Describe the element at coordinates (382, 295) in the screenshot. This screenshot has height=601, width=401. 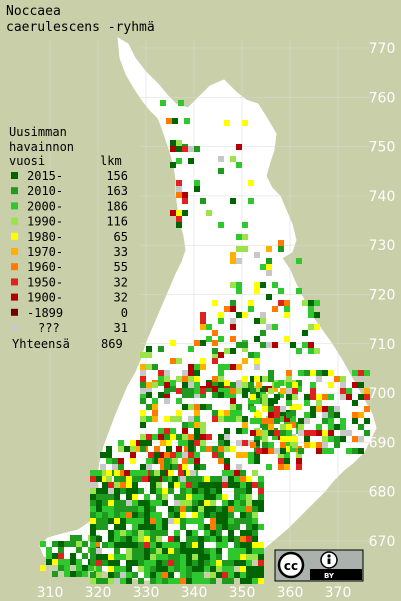
I see `y-axis-labels: 770 760 750 740 730 720 710 700 690 680 670` at that location.